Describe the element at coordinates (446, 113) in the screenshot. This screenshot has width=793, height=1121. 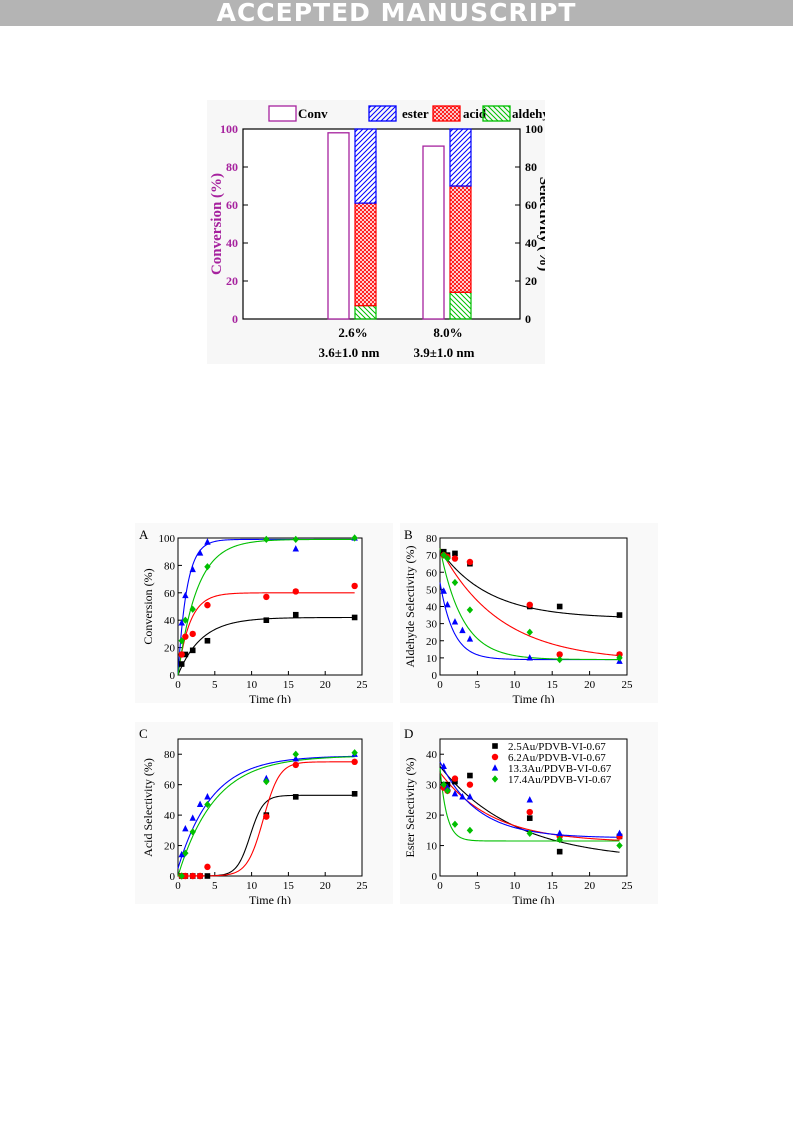
I see `legend-swatch-acid` at that location.